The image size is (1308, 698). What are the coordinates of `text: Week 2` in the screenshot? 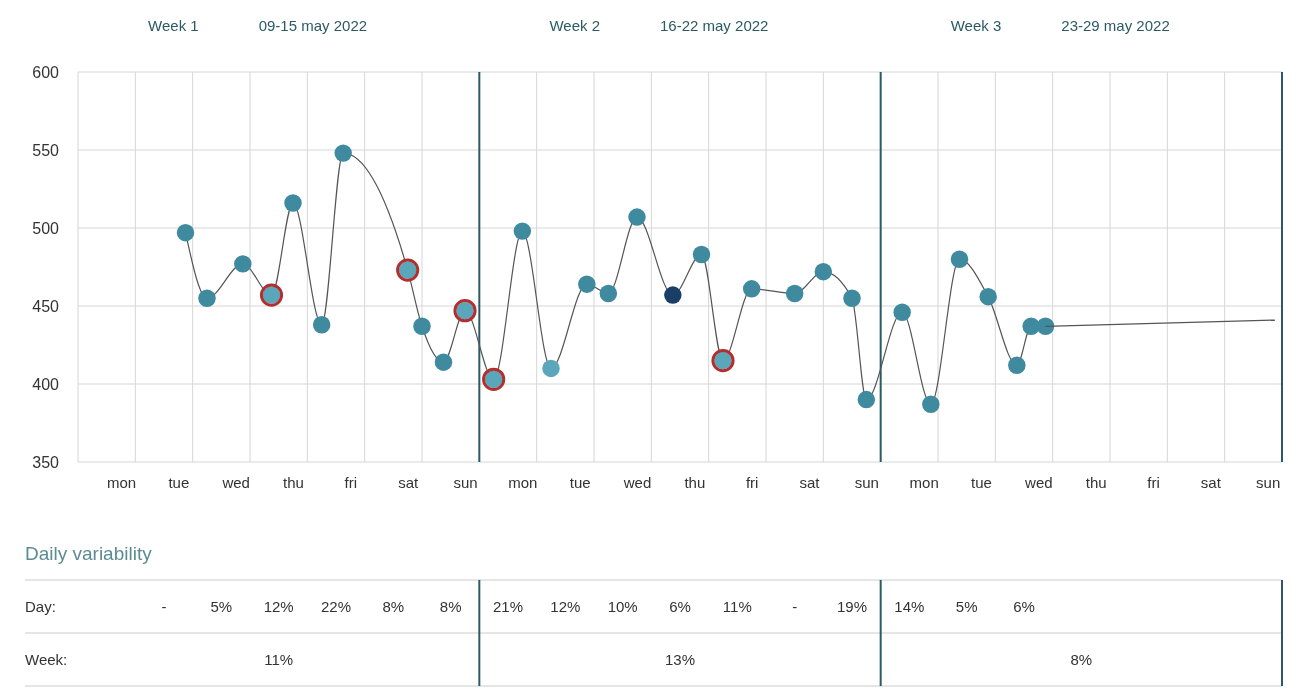 It's located at (574, 25).